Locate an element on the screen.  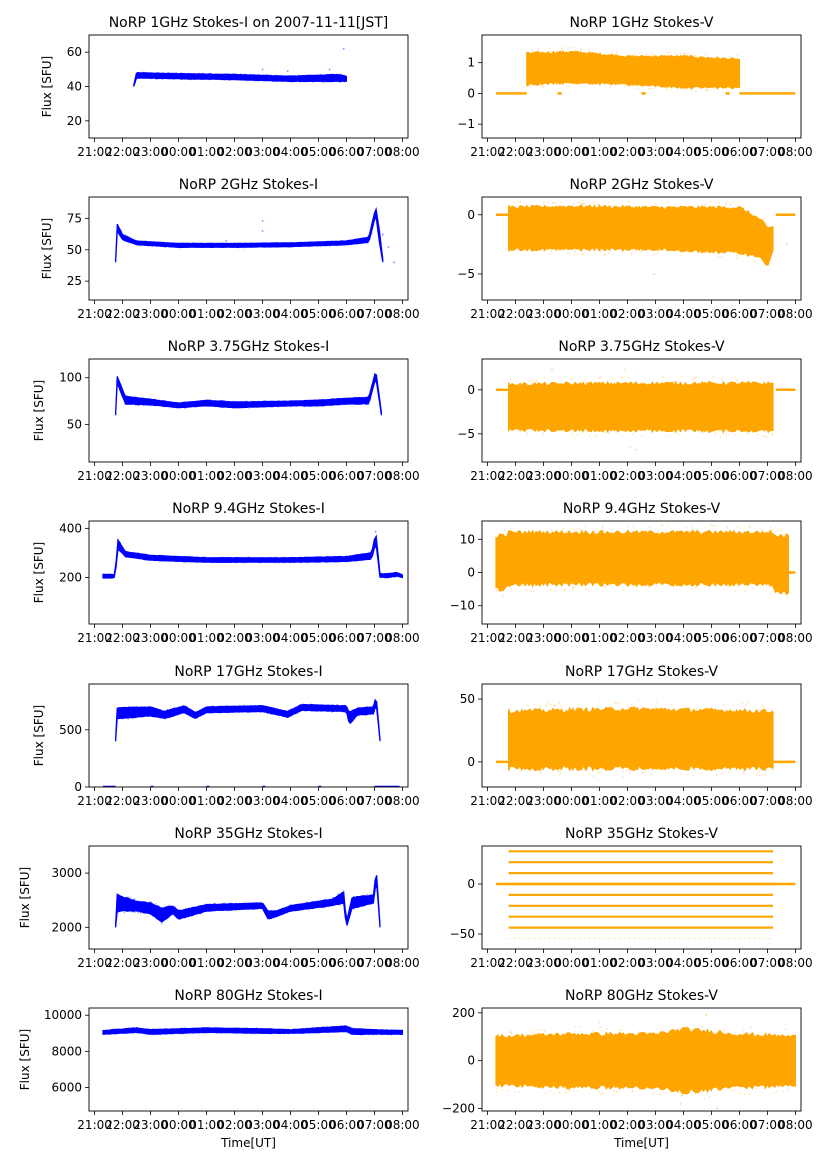
x-tick-label: 05:00 is located at coordinates (318, 1125).